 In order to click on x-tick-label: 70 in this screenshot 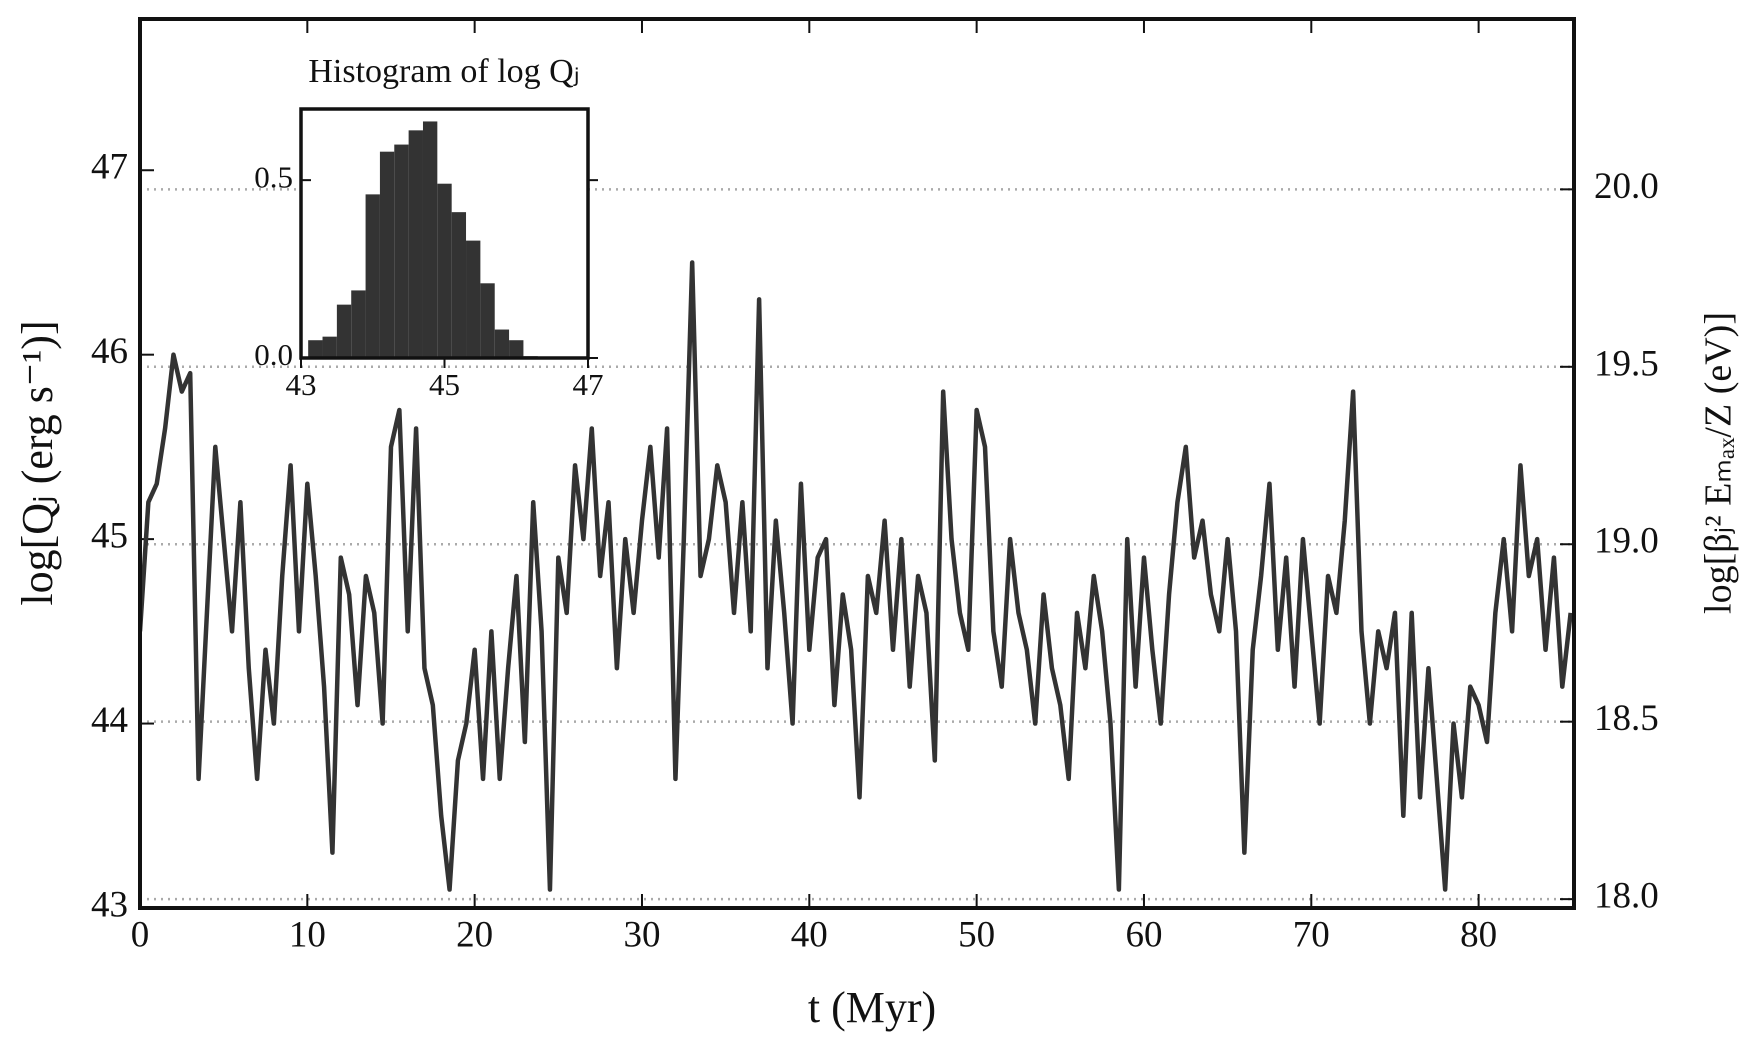, I will do `click(1311, 934)`.